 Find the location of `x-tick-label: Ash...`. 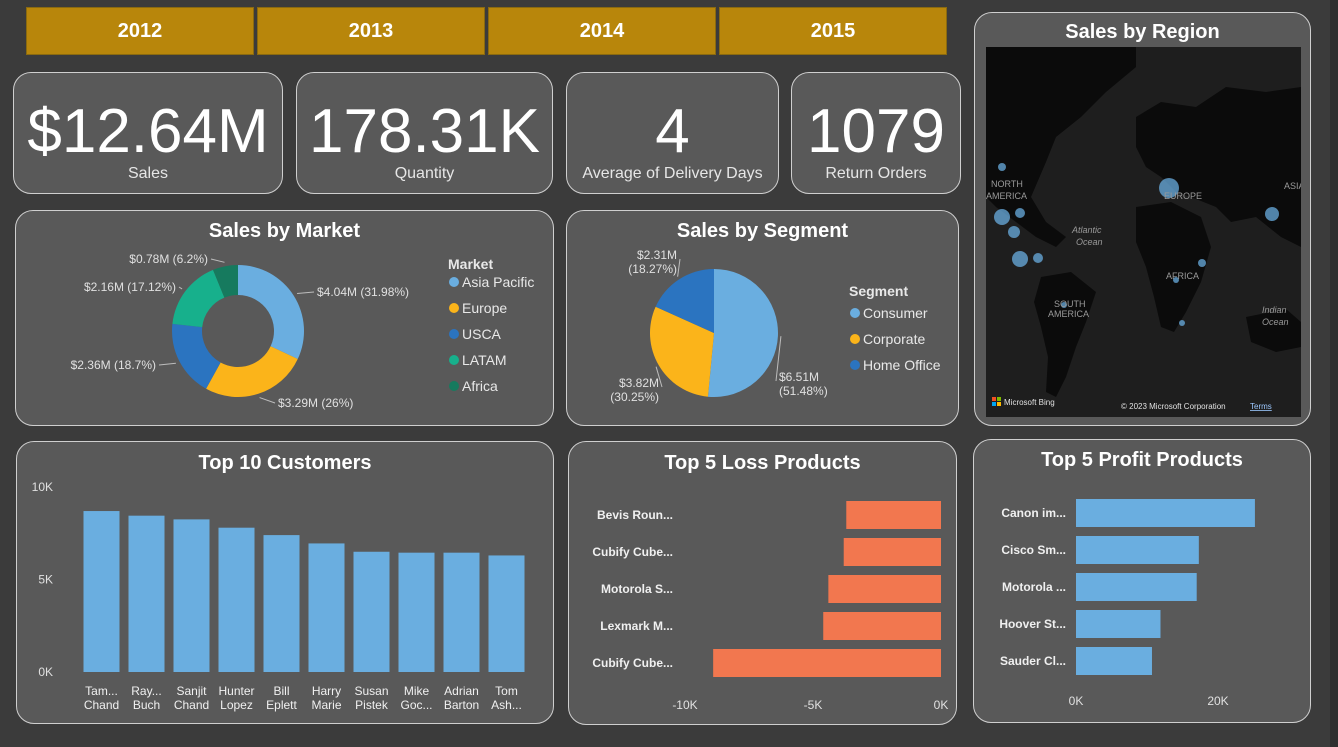

x-tick-label: Ash... is located at coordinates (506, 705).